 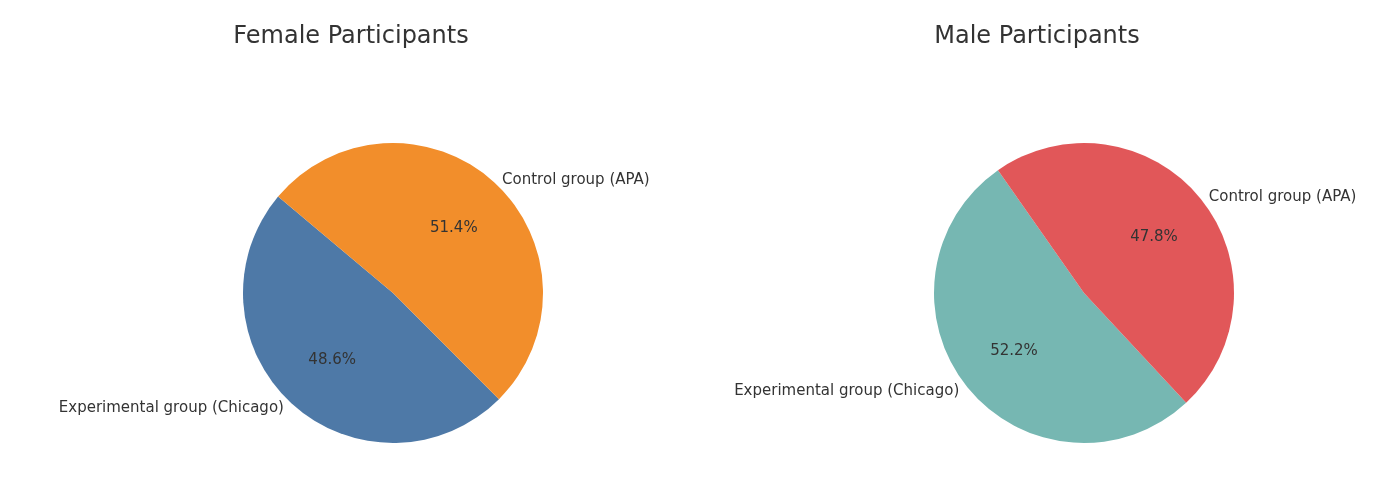 I want to click on chart-title: Male Participants, so click(x=1037, y=35).